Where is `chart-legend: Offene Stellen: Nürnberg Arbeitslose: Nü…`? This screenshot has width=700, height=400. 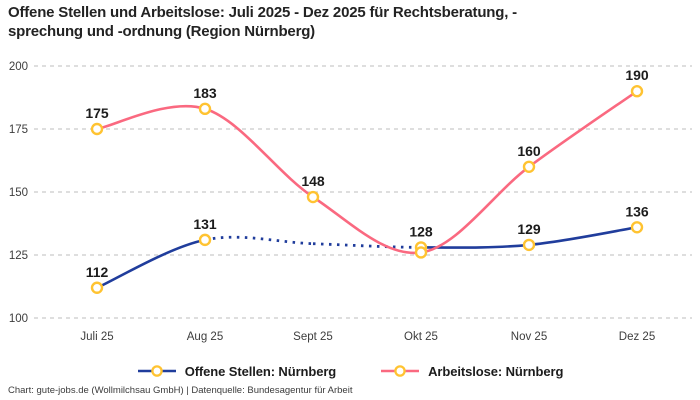 chart-legend: Offene Stellen: Nürnberg Arbeitslose: Nü… is located at coordinates (350, 371).